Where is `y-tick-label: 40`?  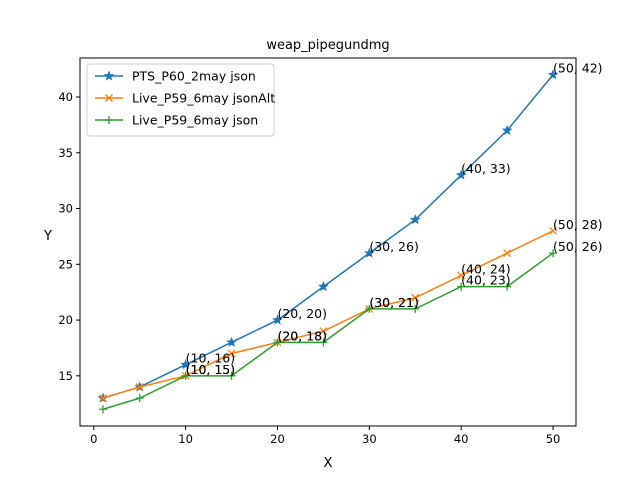 y-tick-label: 40 is located at coordinates (65, 97).